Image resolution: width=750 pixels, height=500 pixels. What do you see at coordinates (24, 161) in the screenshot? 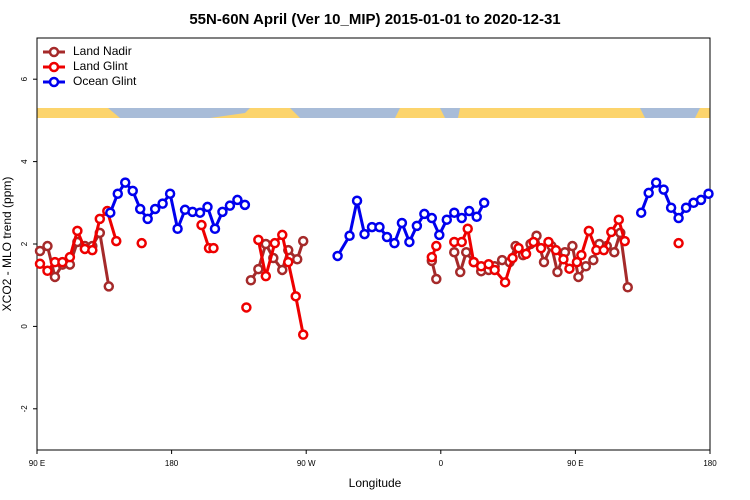
I see `y-tick-label: 4` at bounding box center [24, 161].